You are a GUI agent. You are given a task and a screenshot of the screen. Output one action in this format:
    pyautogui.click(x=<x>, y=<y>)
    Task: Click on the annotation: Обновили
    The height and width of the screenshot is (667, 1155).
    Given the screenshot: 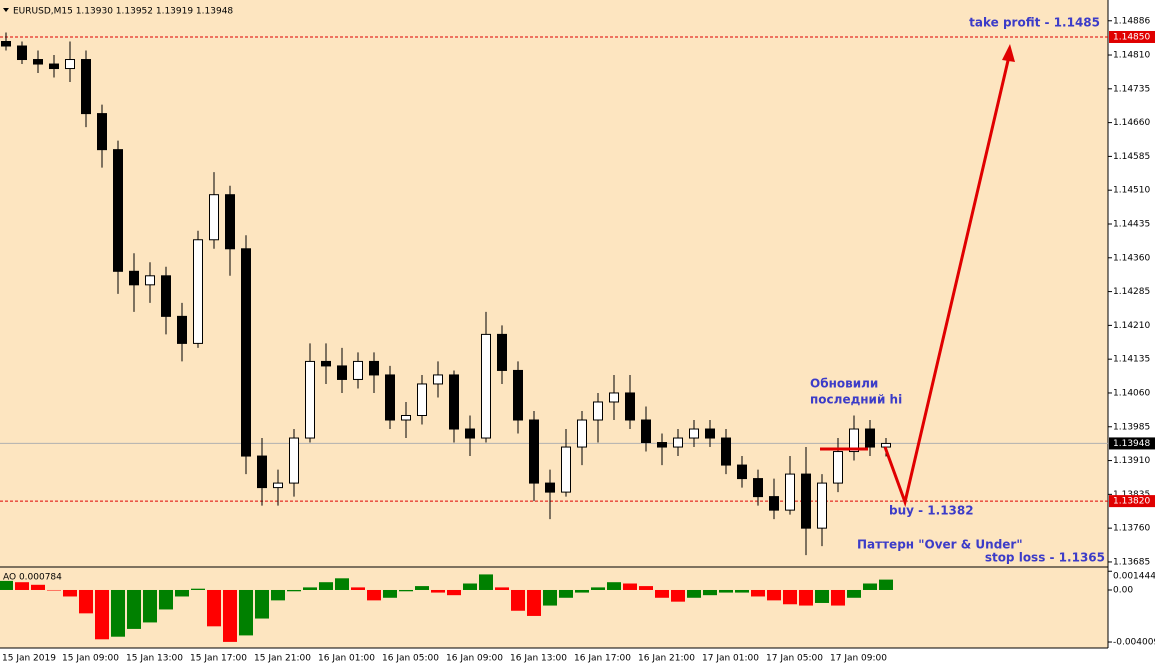 What is the action you would take?
    pyautogui.click(x=844, y=384)
    